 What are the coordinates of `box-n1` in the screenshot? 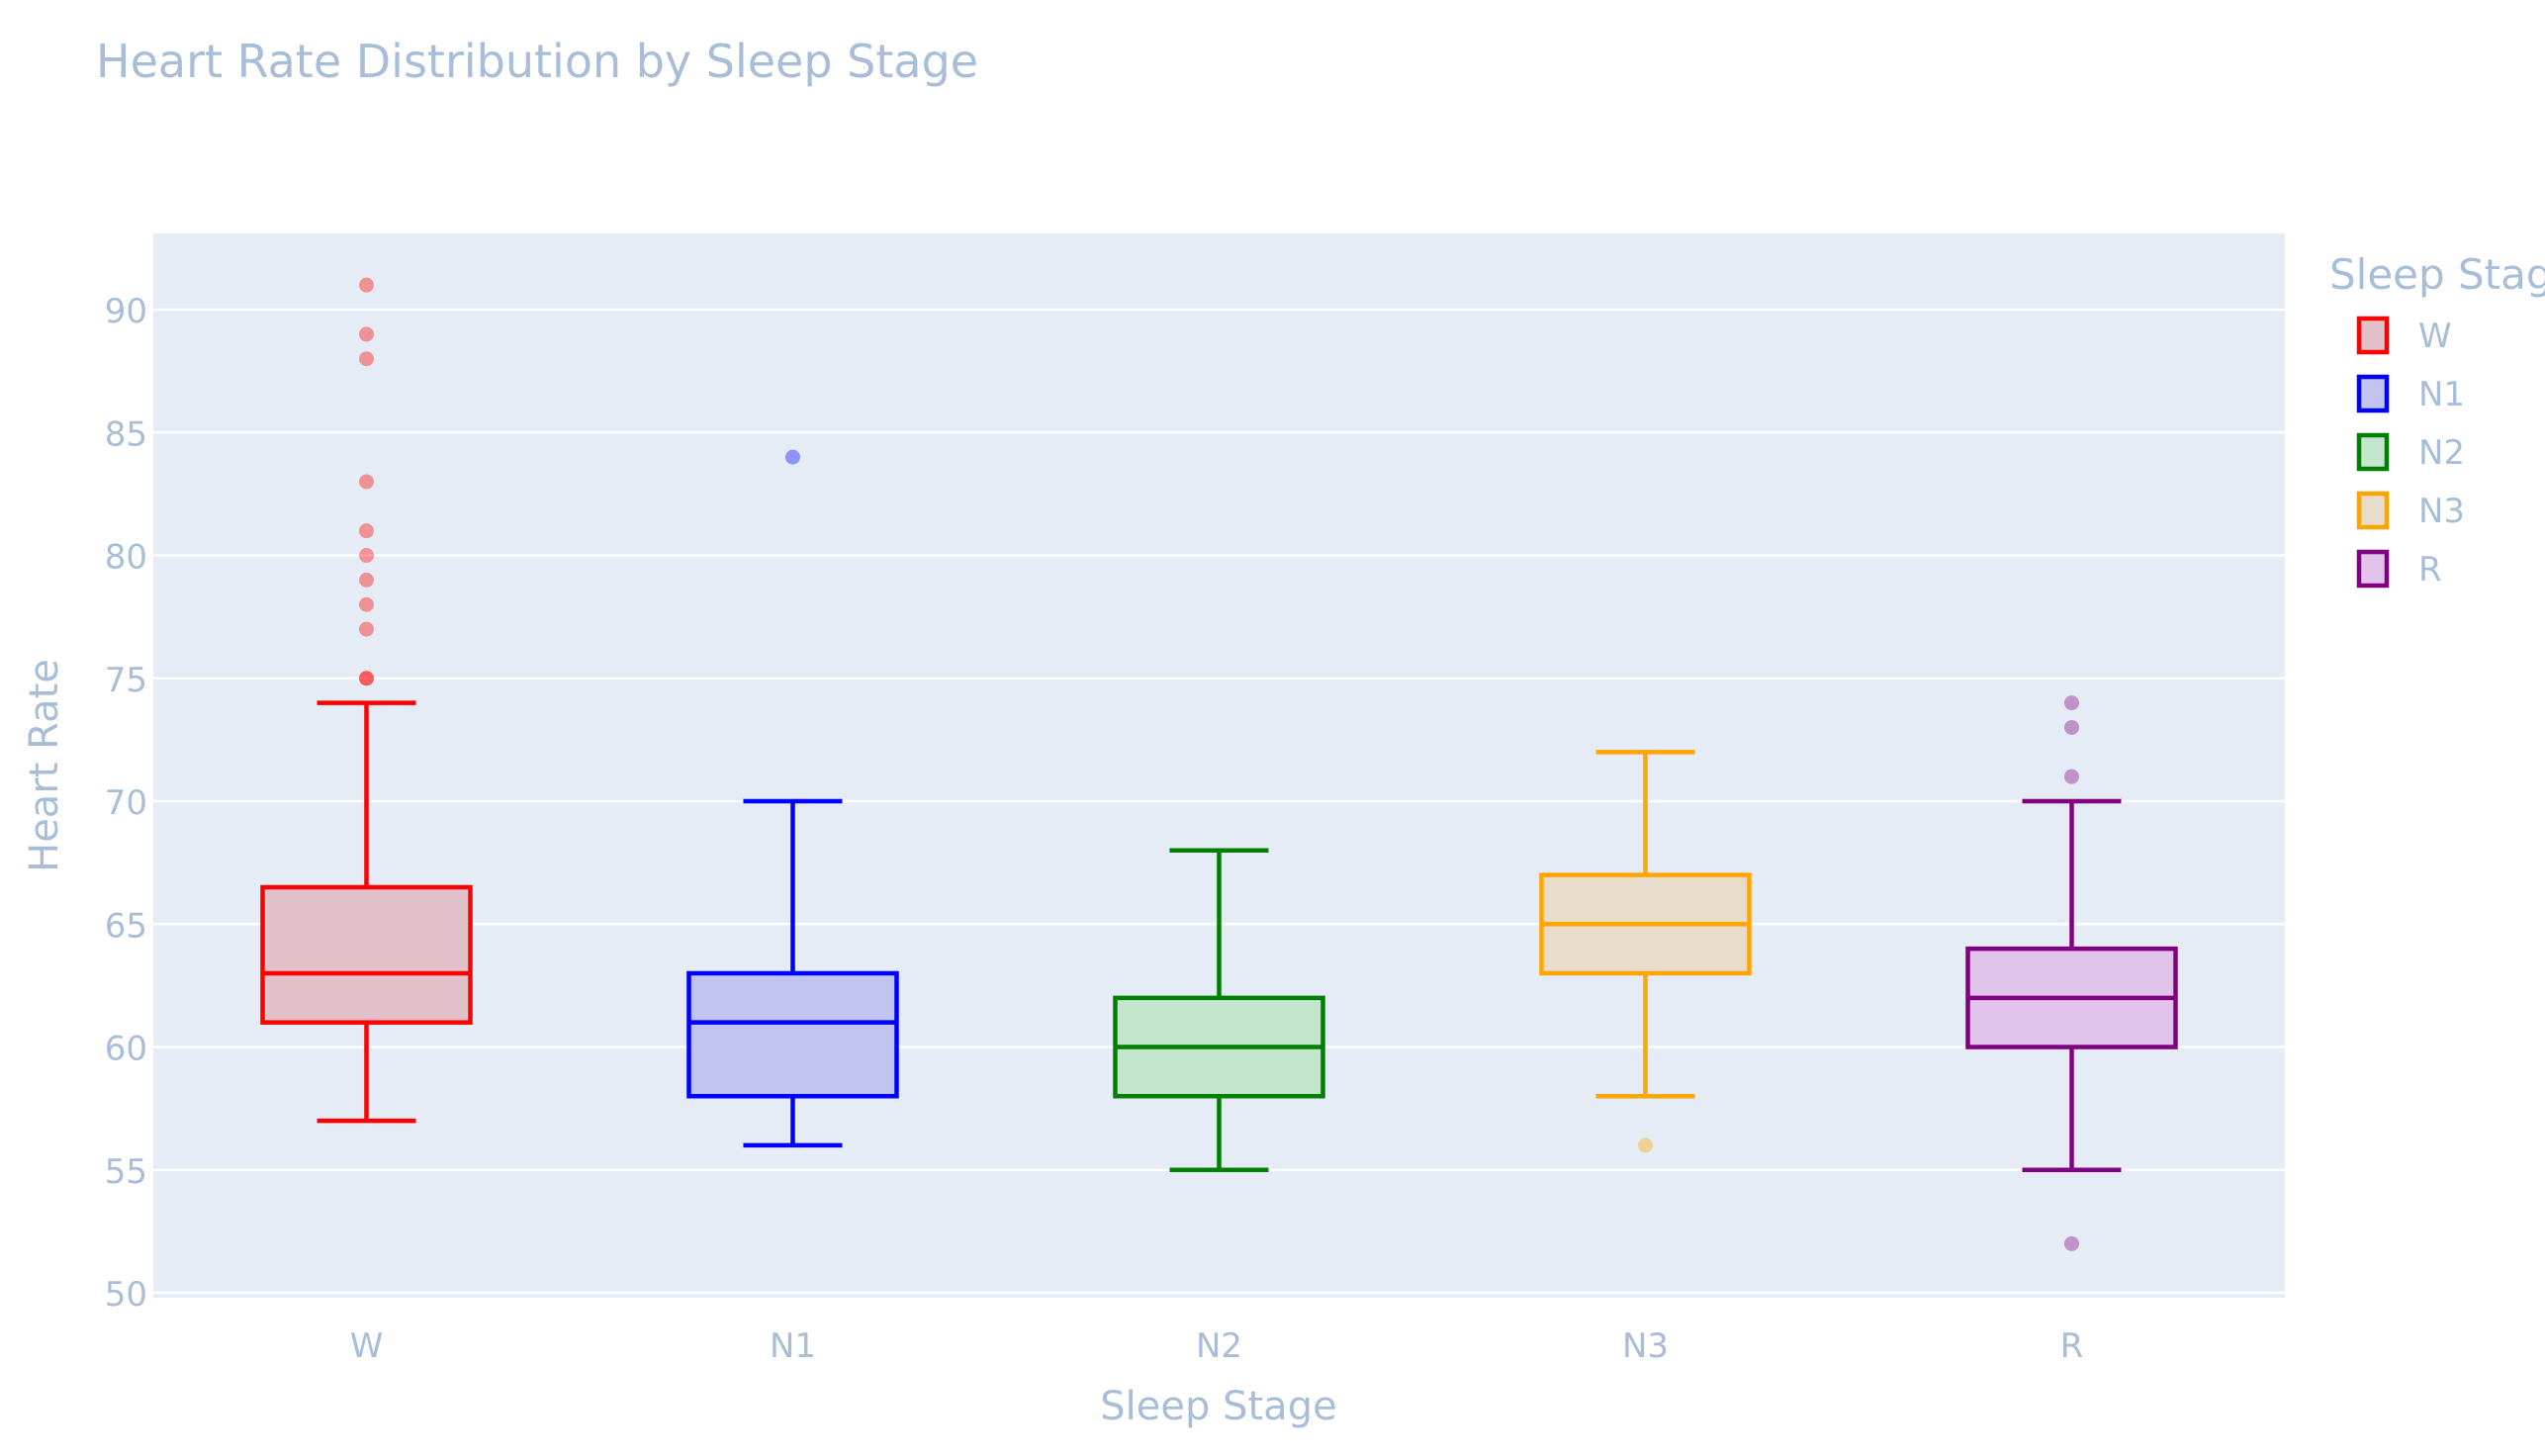 It's located at (792, 798).